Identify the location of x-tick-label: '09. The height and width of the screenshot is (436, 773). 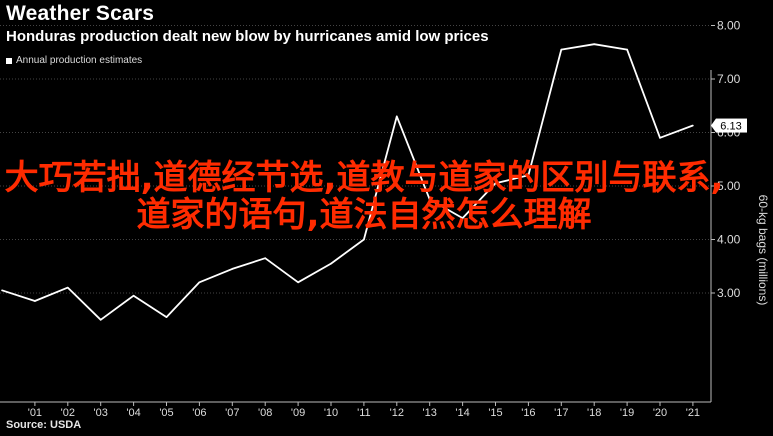
(298, 413).